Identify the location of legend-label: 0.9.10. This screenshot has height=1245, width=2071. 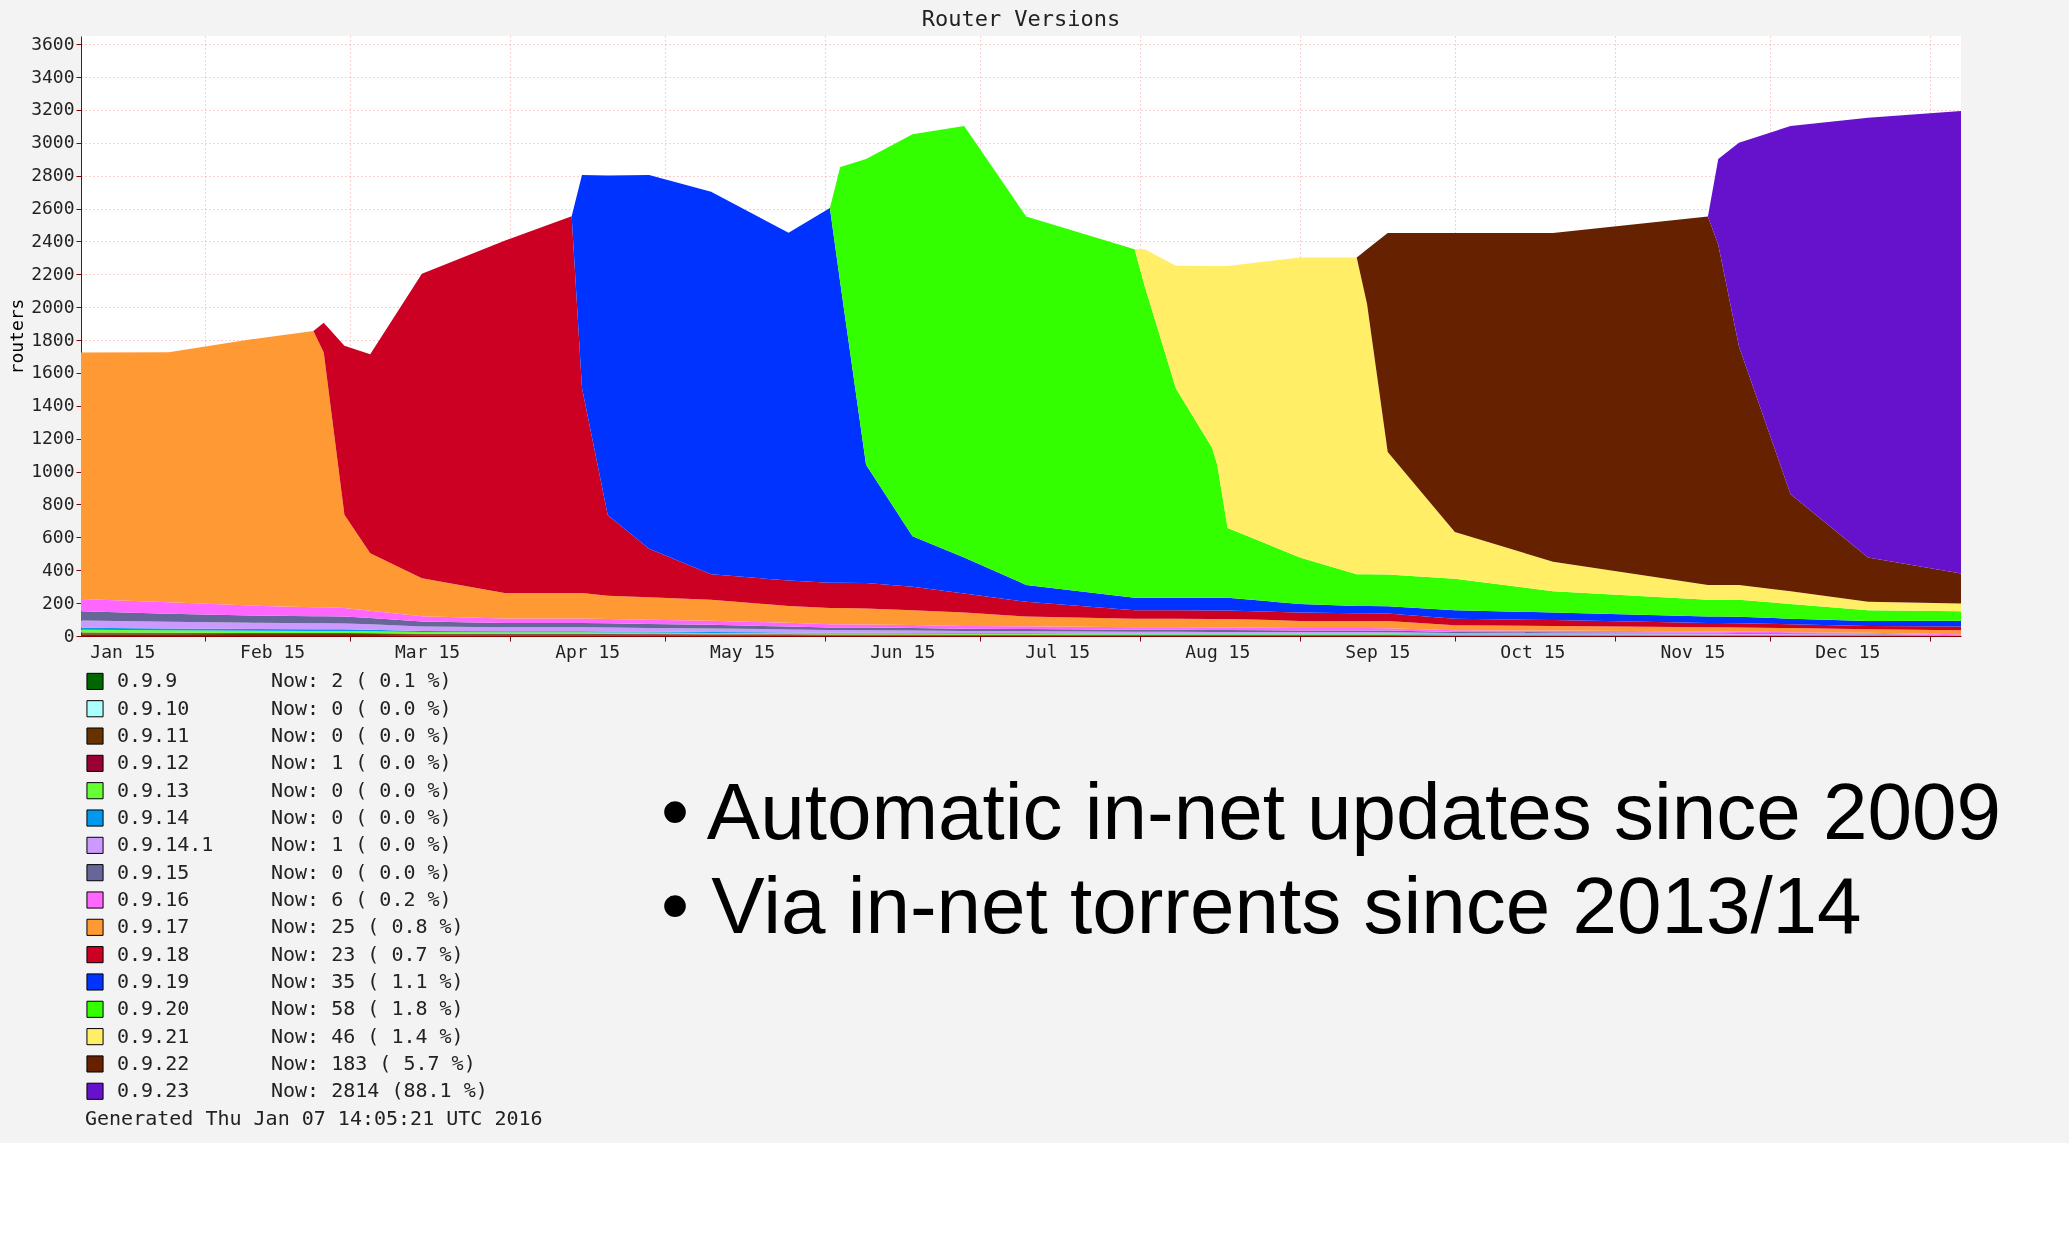
(153, 707).